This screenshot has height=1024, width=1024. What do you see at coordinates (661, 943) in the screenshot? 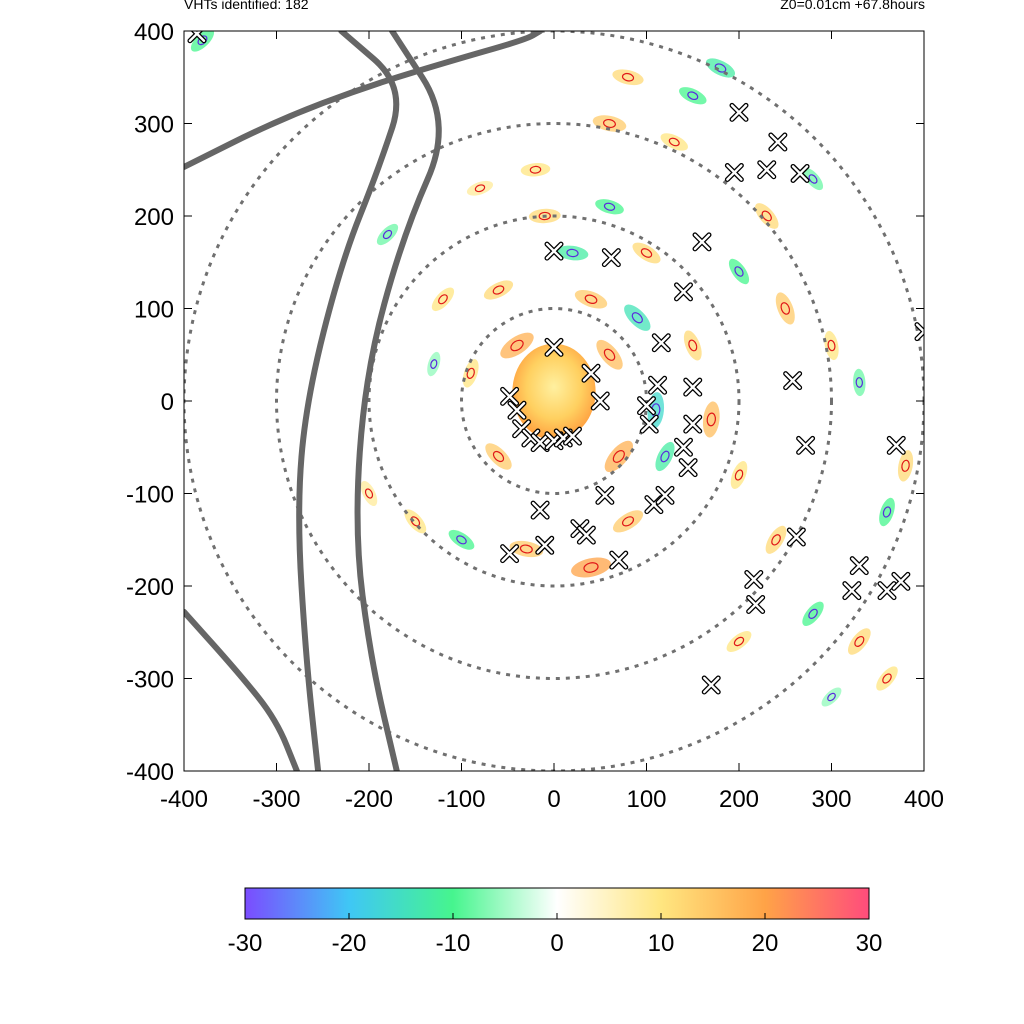
I see `colorbar-tick-label: 10` at bounding box center [661, 943].